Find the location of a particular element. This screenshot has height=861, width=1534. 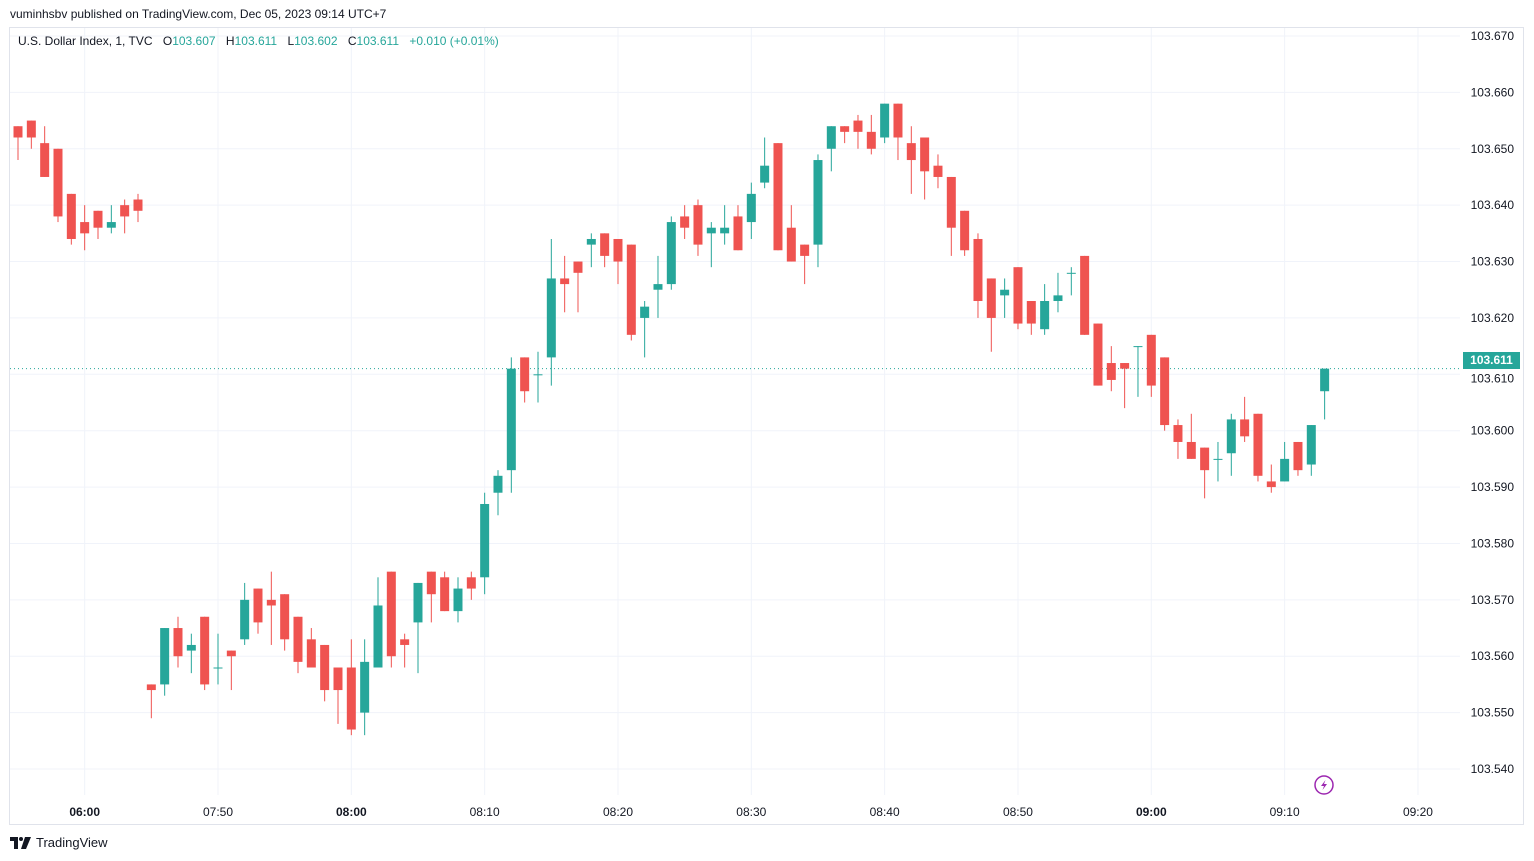

lightning-icon is located at coordinates (1324, 785).